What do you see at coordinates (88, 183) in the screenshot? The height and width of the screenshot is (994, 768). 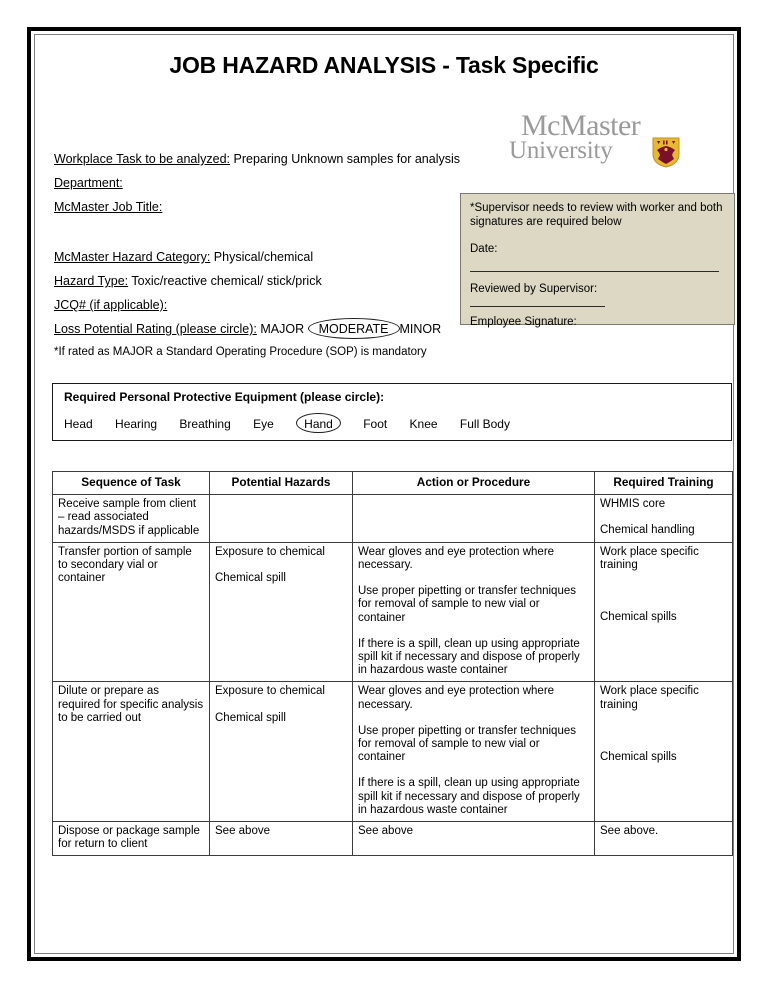 I see `field-department-label: Department:` at bounding box center [88, 183].